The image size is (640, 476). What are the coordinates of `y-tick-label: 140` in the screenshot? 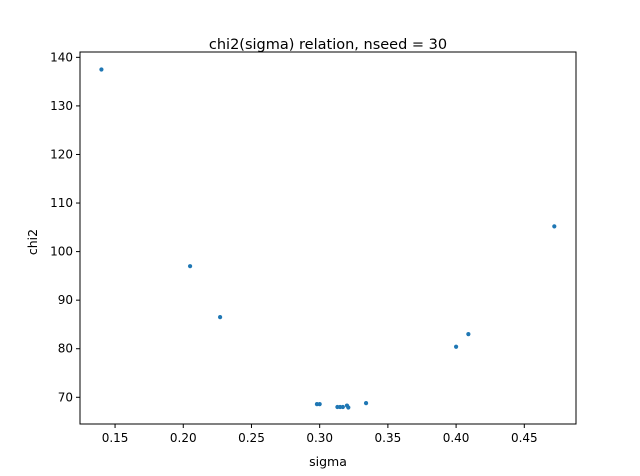 It's located at (61, 57).